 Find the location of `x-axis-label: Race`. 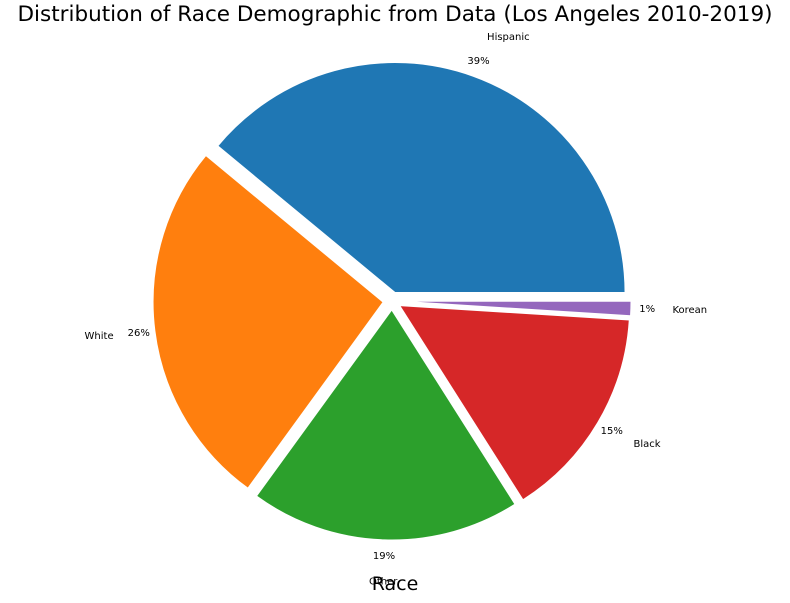

x-axis-label: Race is located at coordinates (395, 584).